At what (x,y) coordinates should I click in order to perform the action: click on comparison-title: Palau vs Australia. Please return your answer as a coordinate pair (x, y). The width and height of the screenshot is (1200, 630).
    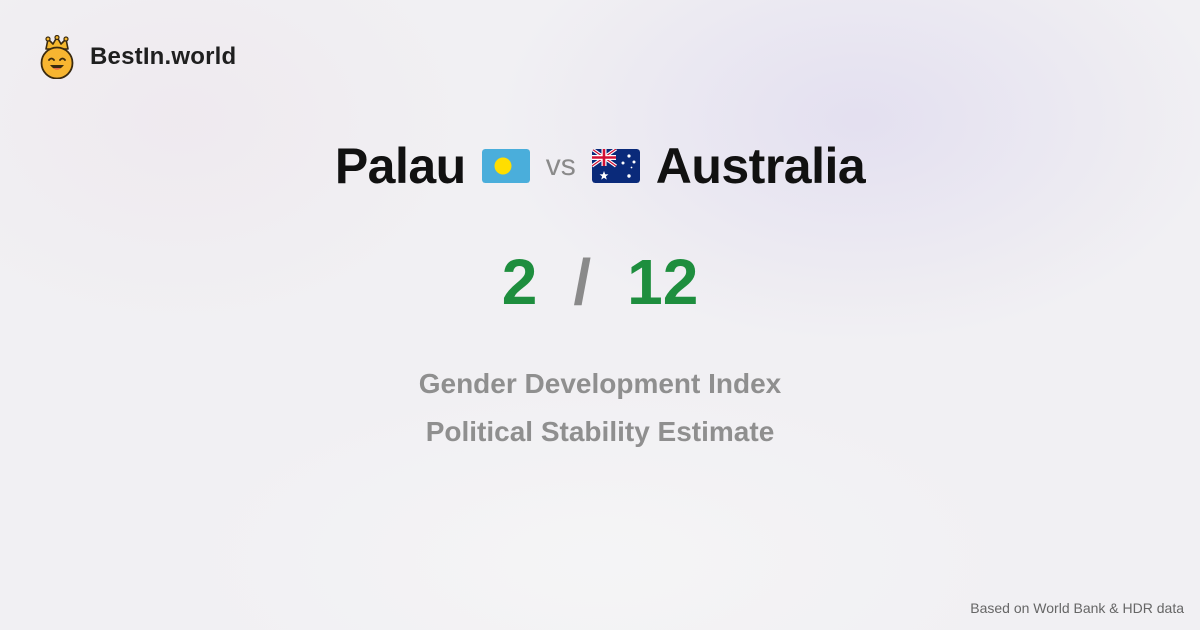
    Looking at the image, I should click on (600, 166).